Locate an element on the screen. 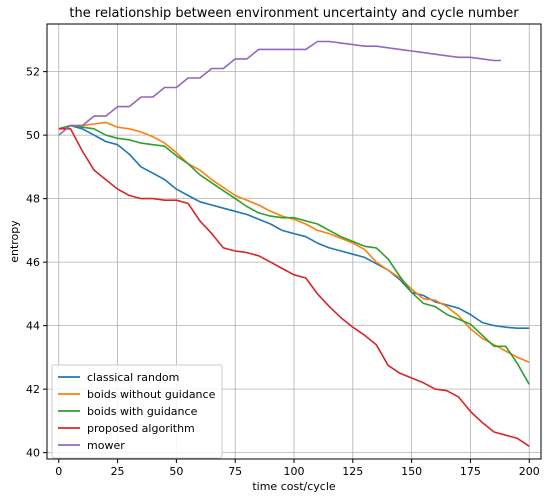 This screenshot has width=550, height=498. x-tick-label: 25 is located at coordinates (118, 471).